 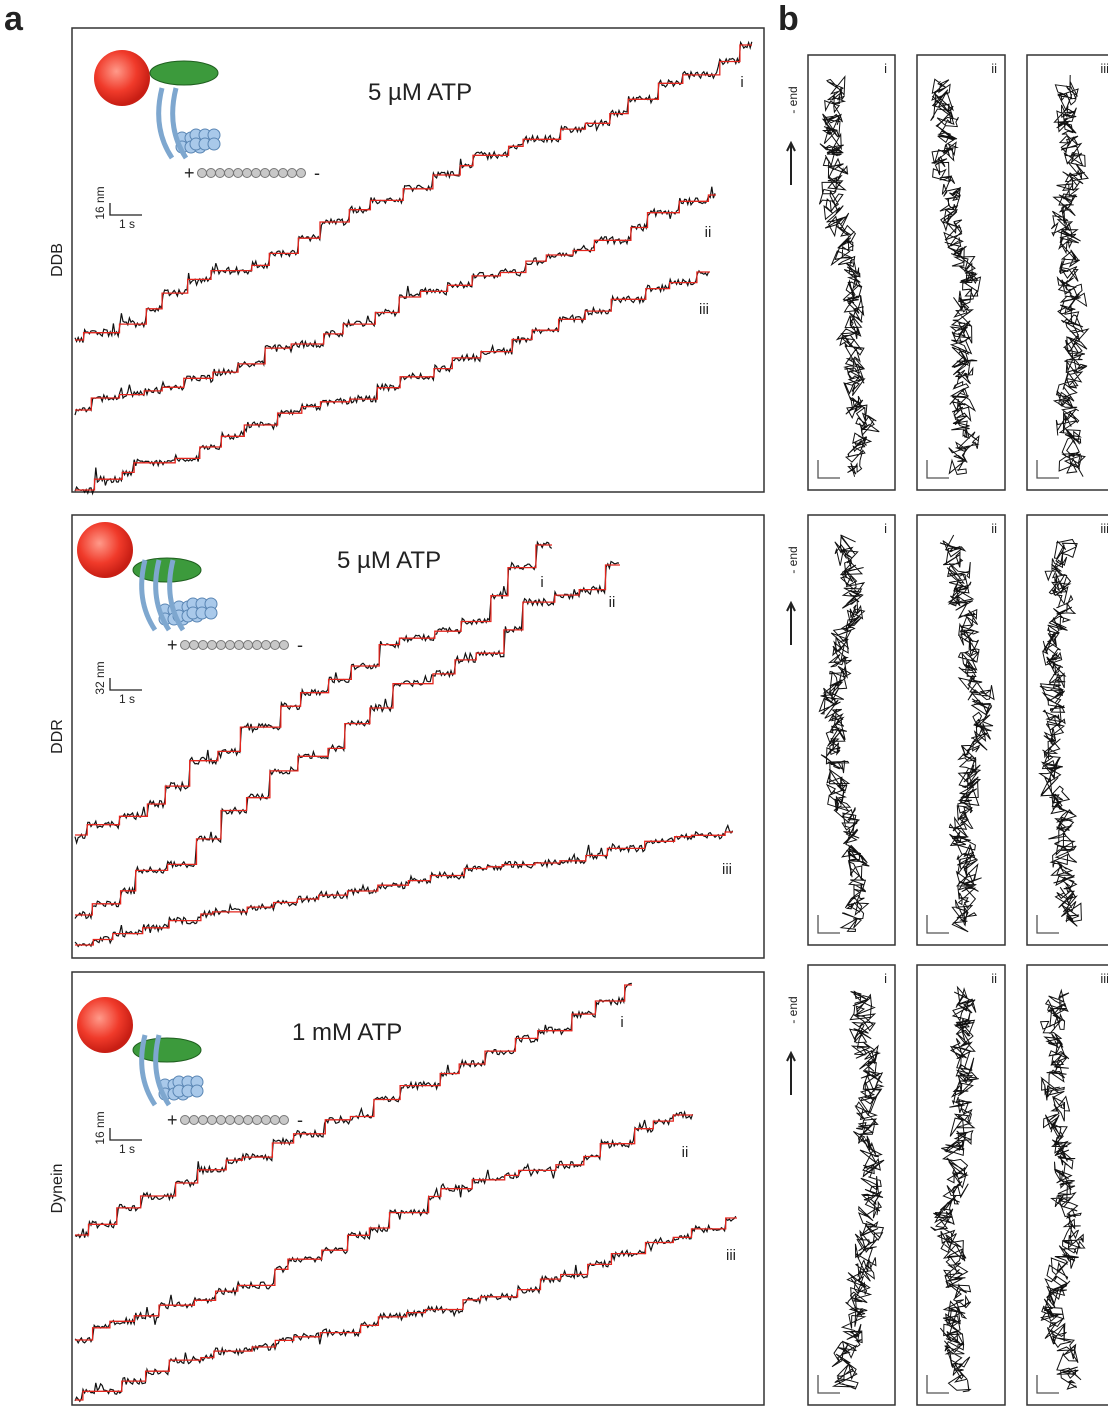 What do you see at coordinates (57, 260) in the screenshot?
I see `row-label: DDB` at bounding box center [57, 260].